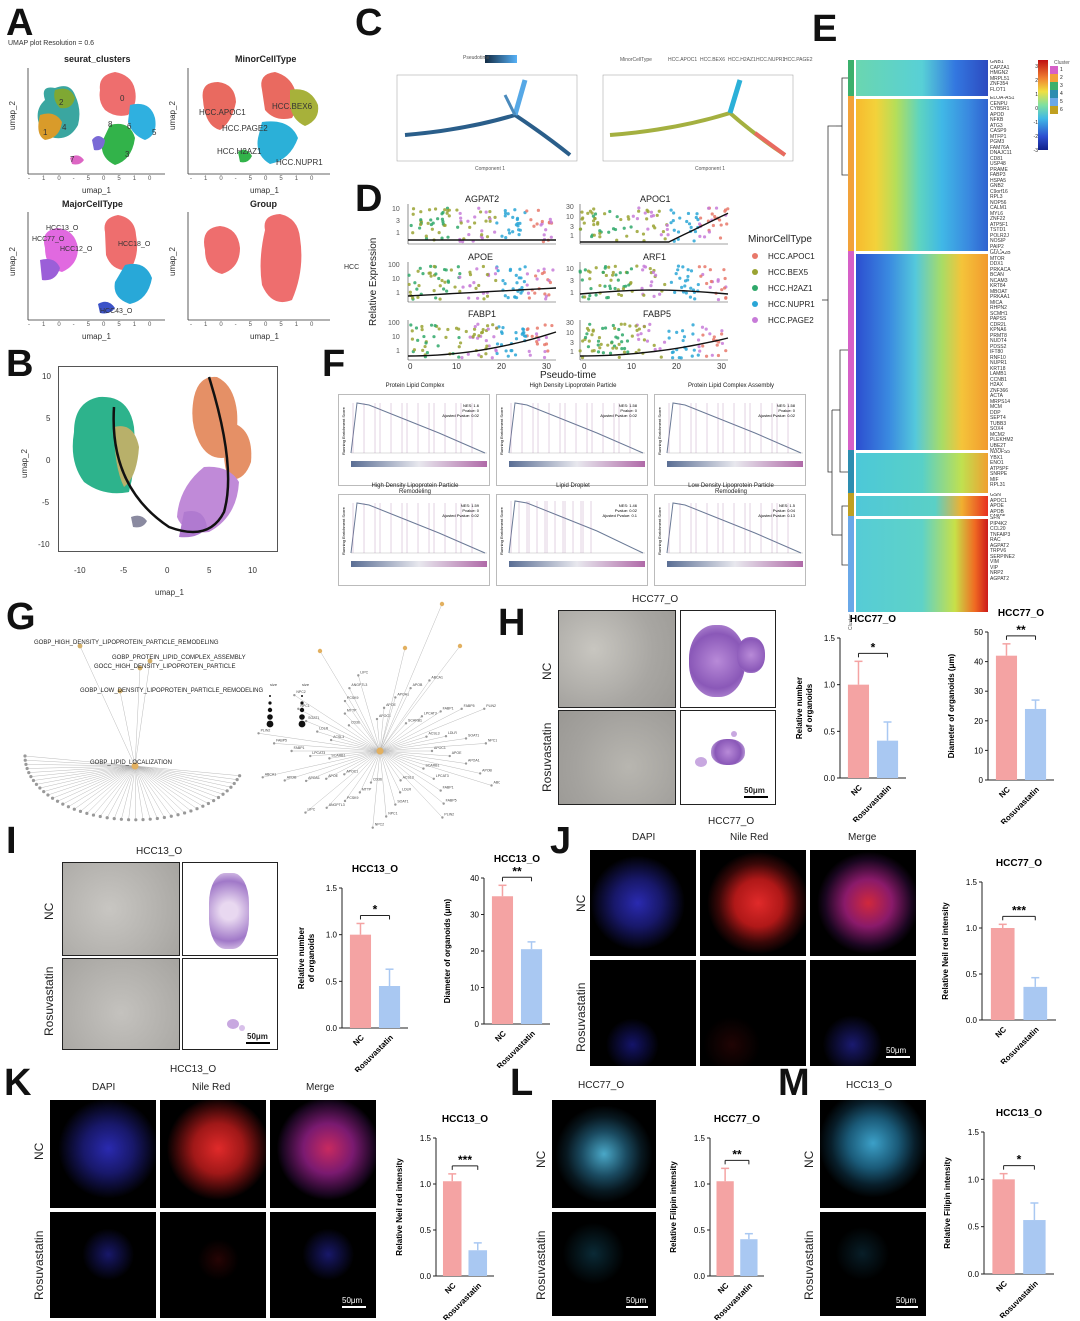 The height and width of the screenshot is (1321, 1080). What do you see at coordinates (353, 698) in the screenshot?
I see `gene-label: PCSK9` at bounding box center [353, 698].